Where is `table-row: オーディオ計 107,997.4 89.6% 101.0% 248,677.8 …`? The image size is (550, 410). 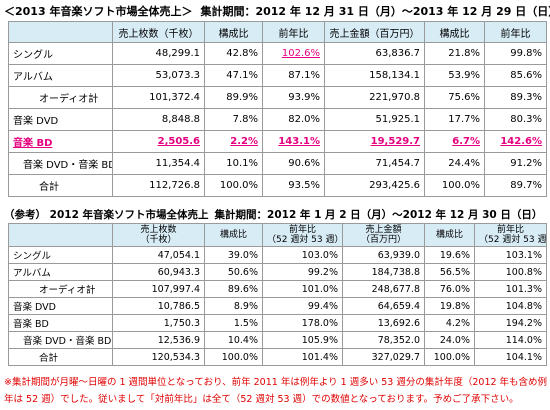 table-row: オーディオ計 107,997.4 89.6% 101.0% 248,677.8 … is located at coordinates (277, 289).